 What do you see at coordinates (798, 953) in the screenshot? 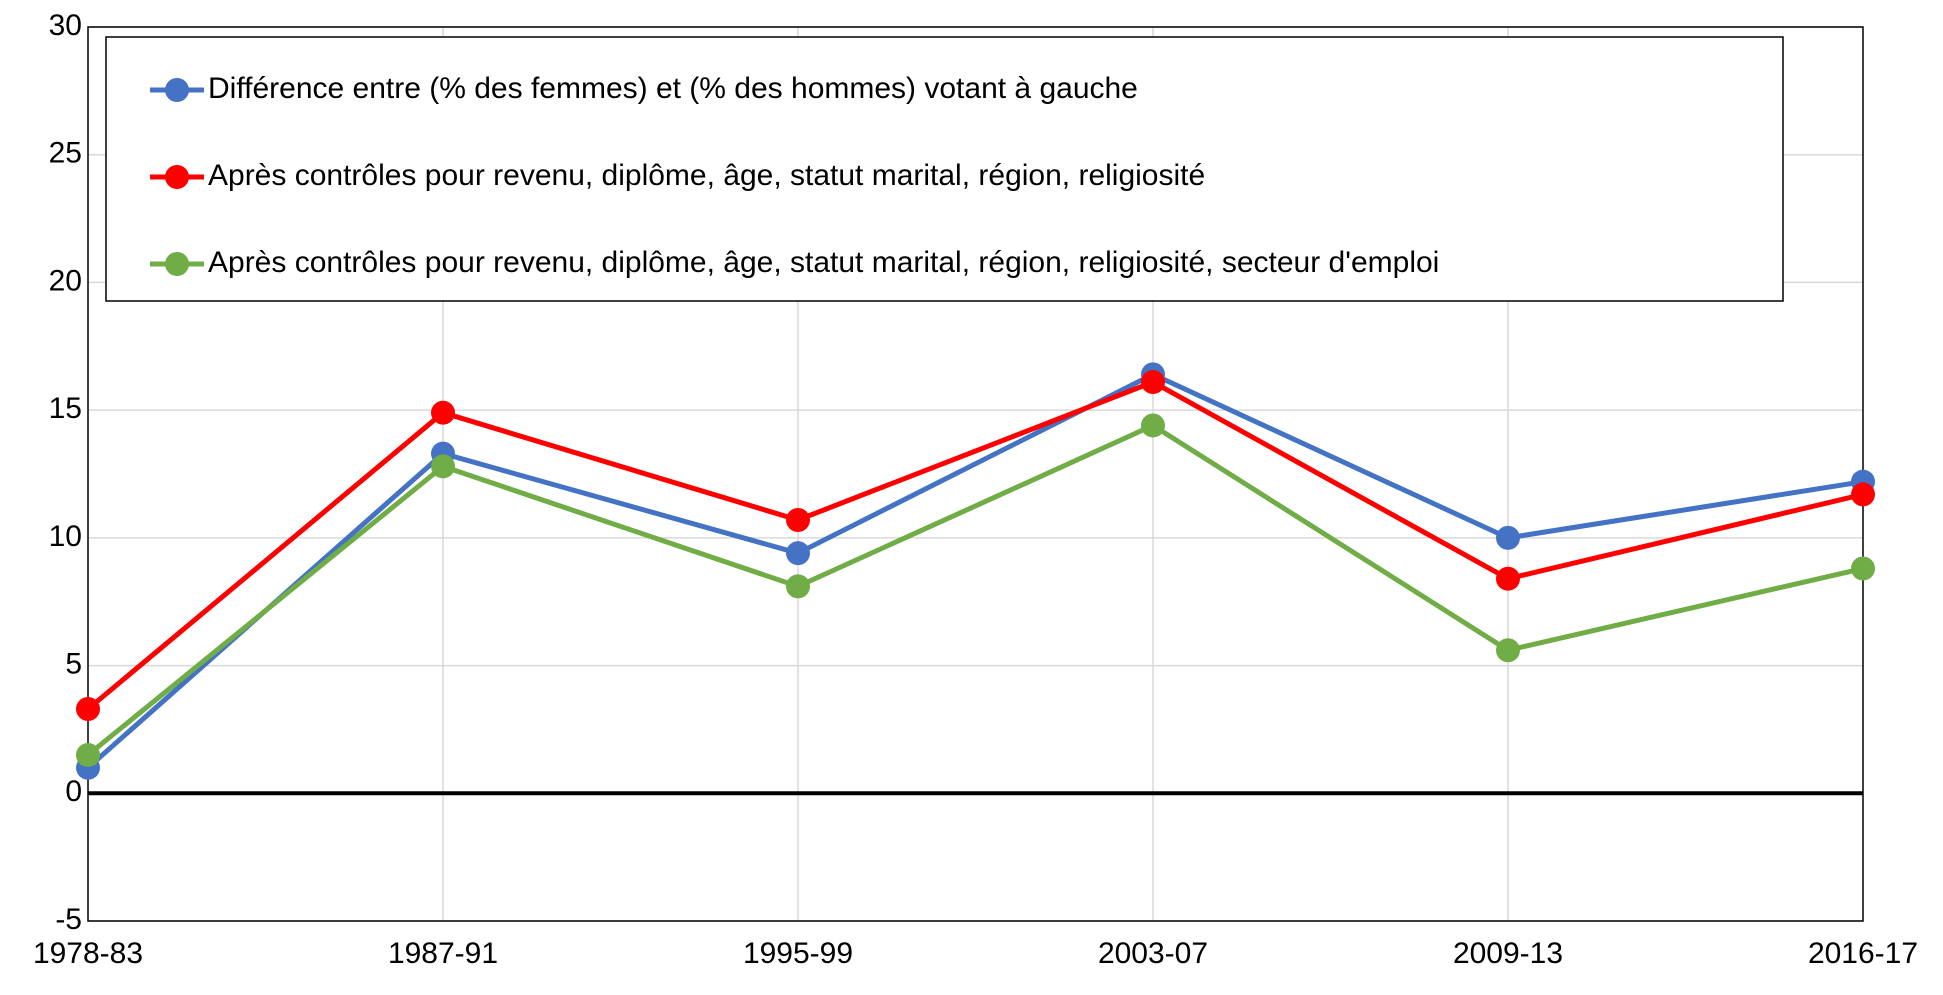
I see `x-tick-label: 1995-99` at bounding box center [798, 953].